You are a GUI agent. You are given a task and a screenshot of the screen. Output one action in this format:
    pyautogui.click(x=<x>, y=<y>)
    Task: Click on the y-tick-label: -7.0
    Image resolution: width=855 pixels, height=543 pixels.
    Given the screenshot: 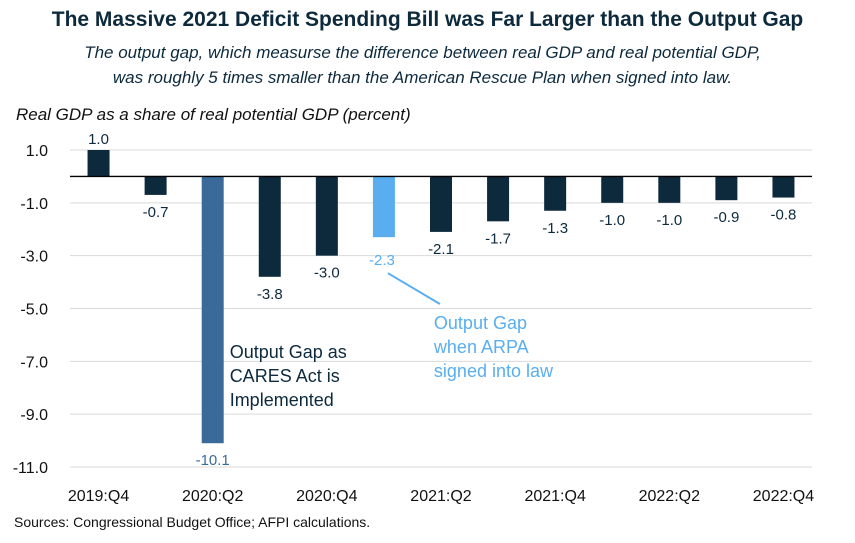 What is the action you would take?
    pyautogui.click(x=34, y=362)
    